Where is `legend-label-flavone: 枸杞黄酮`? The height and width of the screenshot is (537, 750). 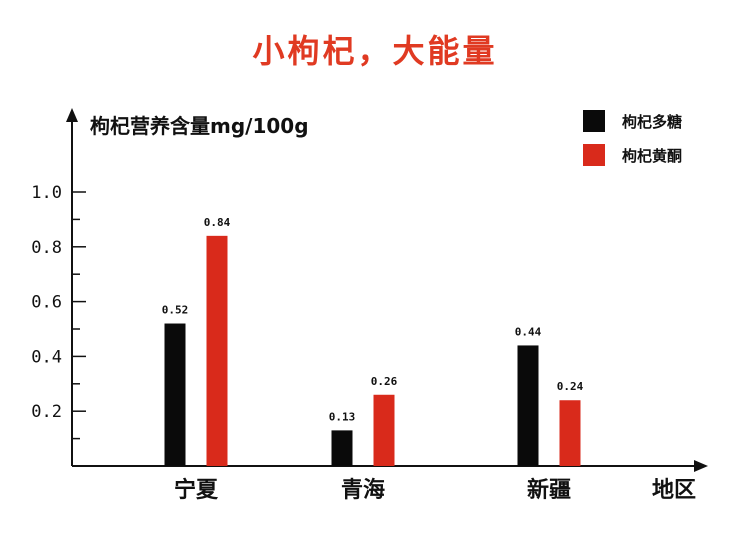
legend-label-flavone: 枸杞黄酮 is located at coordinates (652, 156).